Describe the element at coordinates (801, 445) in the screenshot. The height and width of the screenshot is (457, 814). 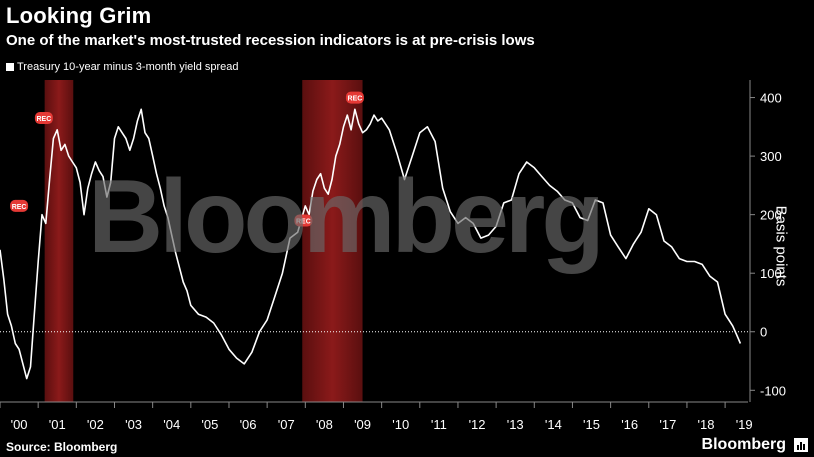
I see `bar-chart-icon` at that location.